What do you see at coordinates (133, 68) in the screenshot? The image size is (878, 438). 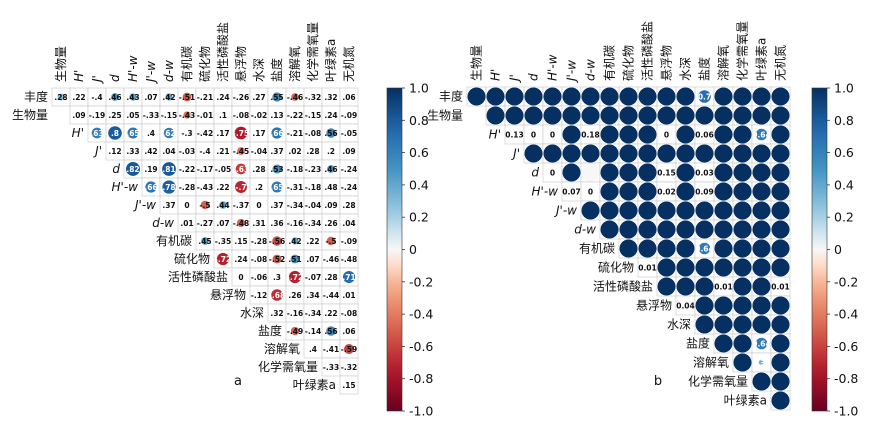 I see `column-label: H'-w` at bounding box center [133, 68].